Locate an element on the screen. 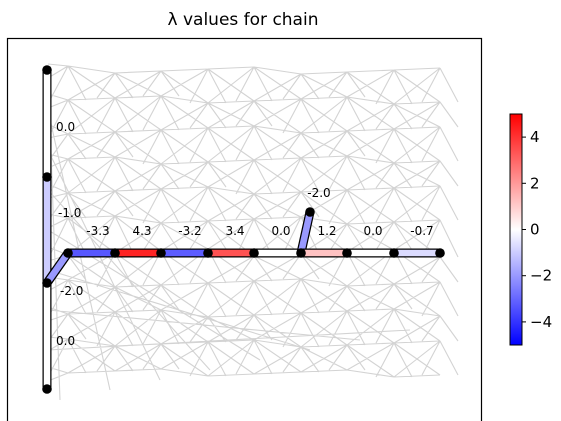 The image size is (561, 421). edge-value-label: -3.3 is located at coordinates (97, 231).